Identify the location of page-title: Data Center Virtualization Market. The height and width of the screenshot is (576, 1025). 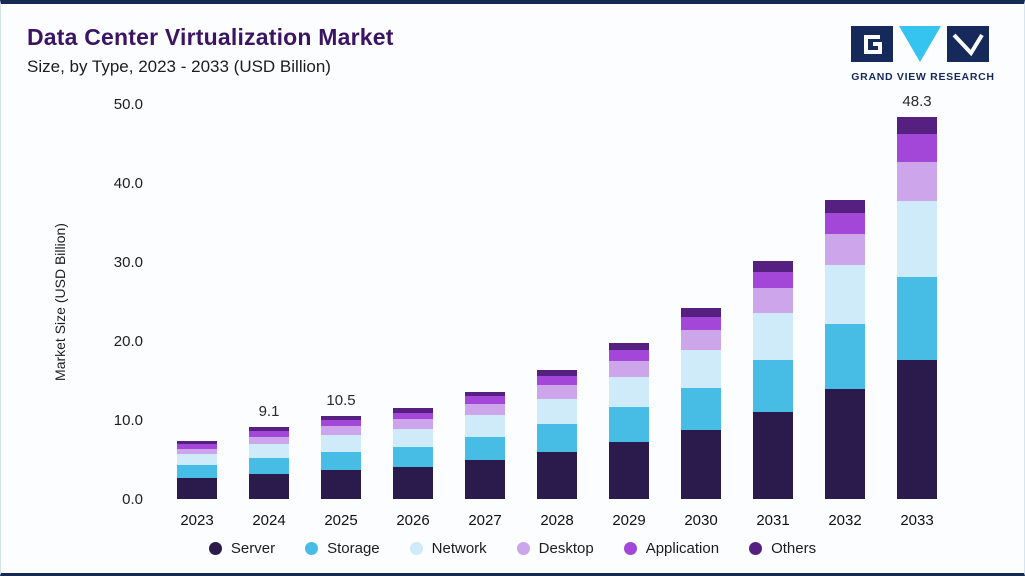
(210, 37).